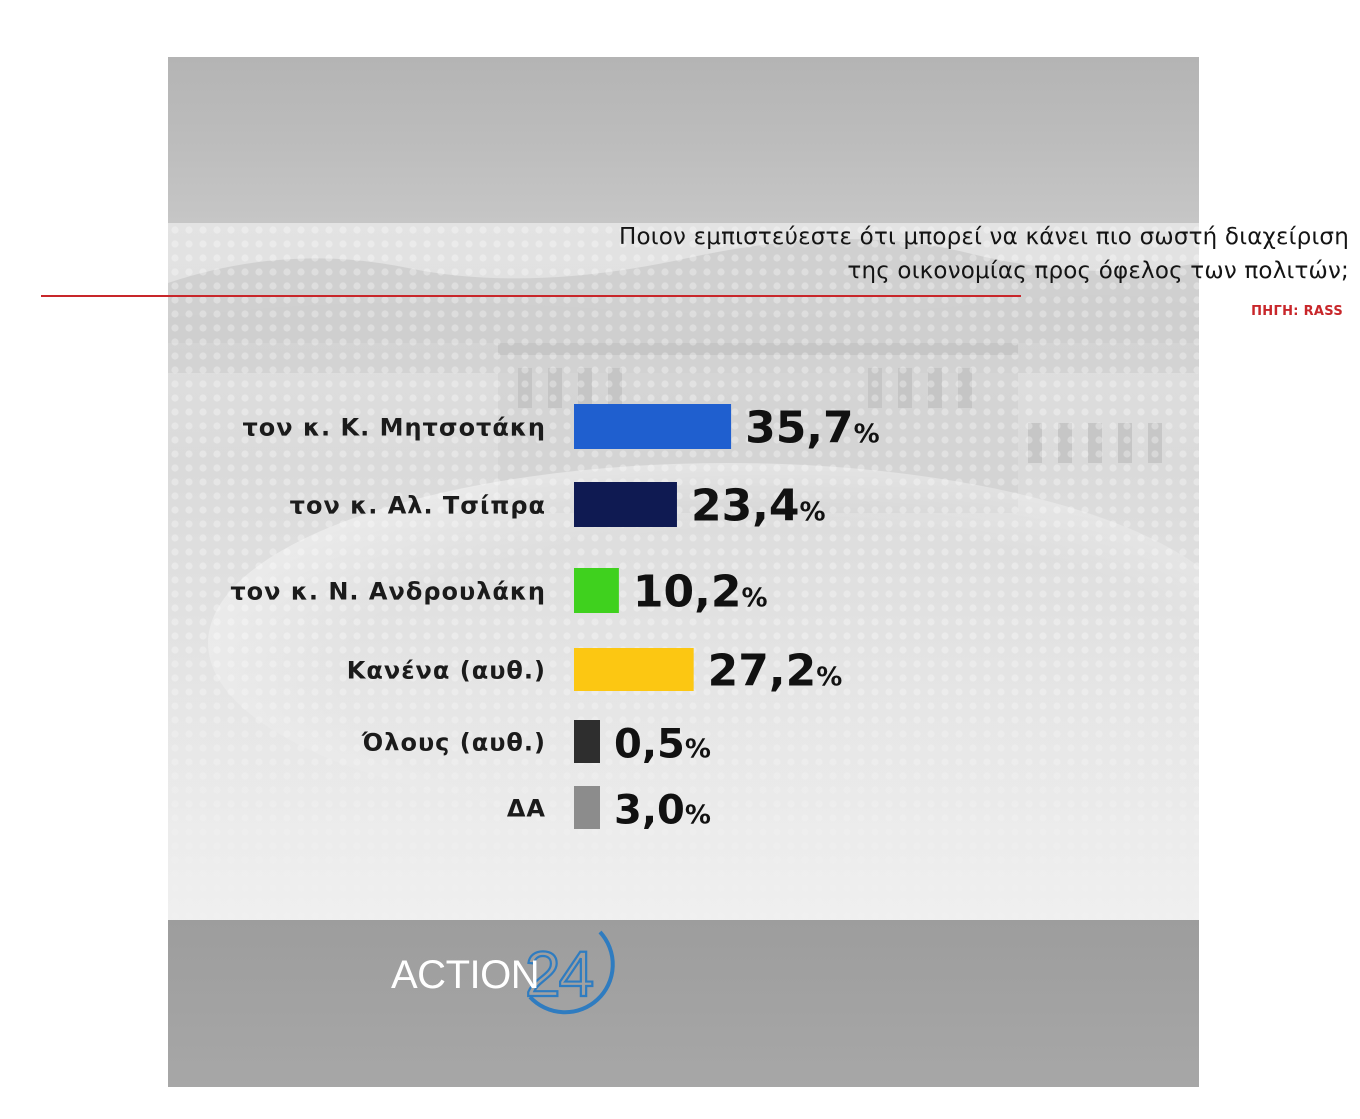  Describe the element at coordinates (1098, 271) in the screenshot. I see `poll-question-line-2: της οικονομίας προς όφελος των πολιτών;` at that location.